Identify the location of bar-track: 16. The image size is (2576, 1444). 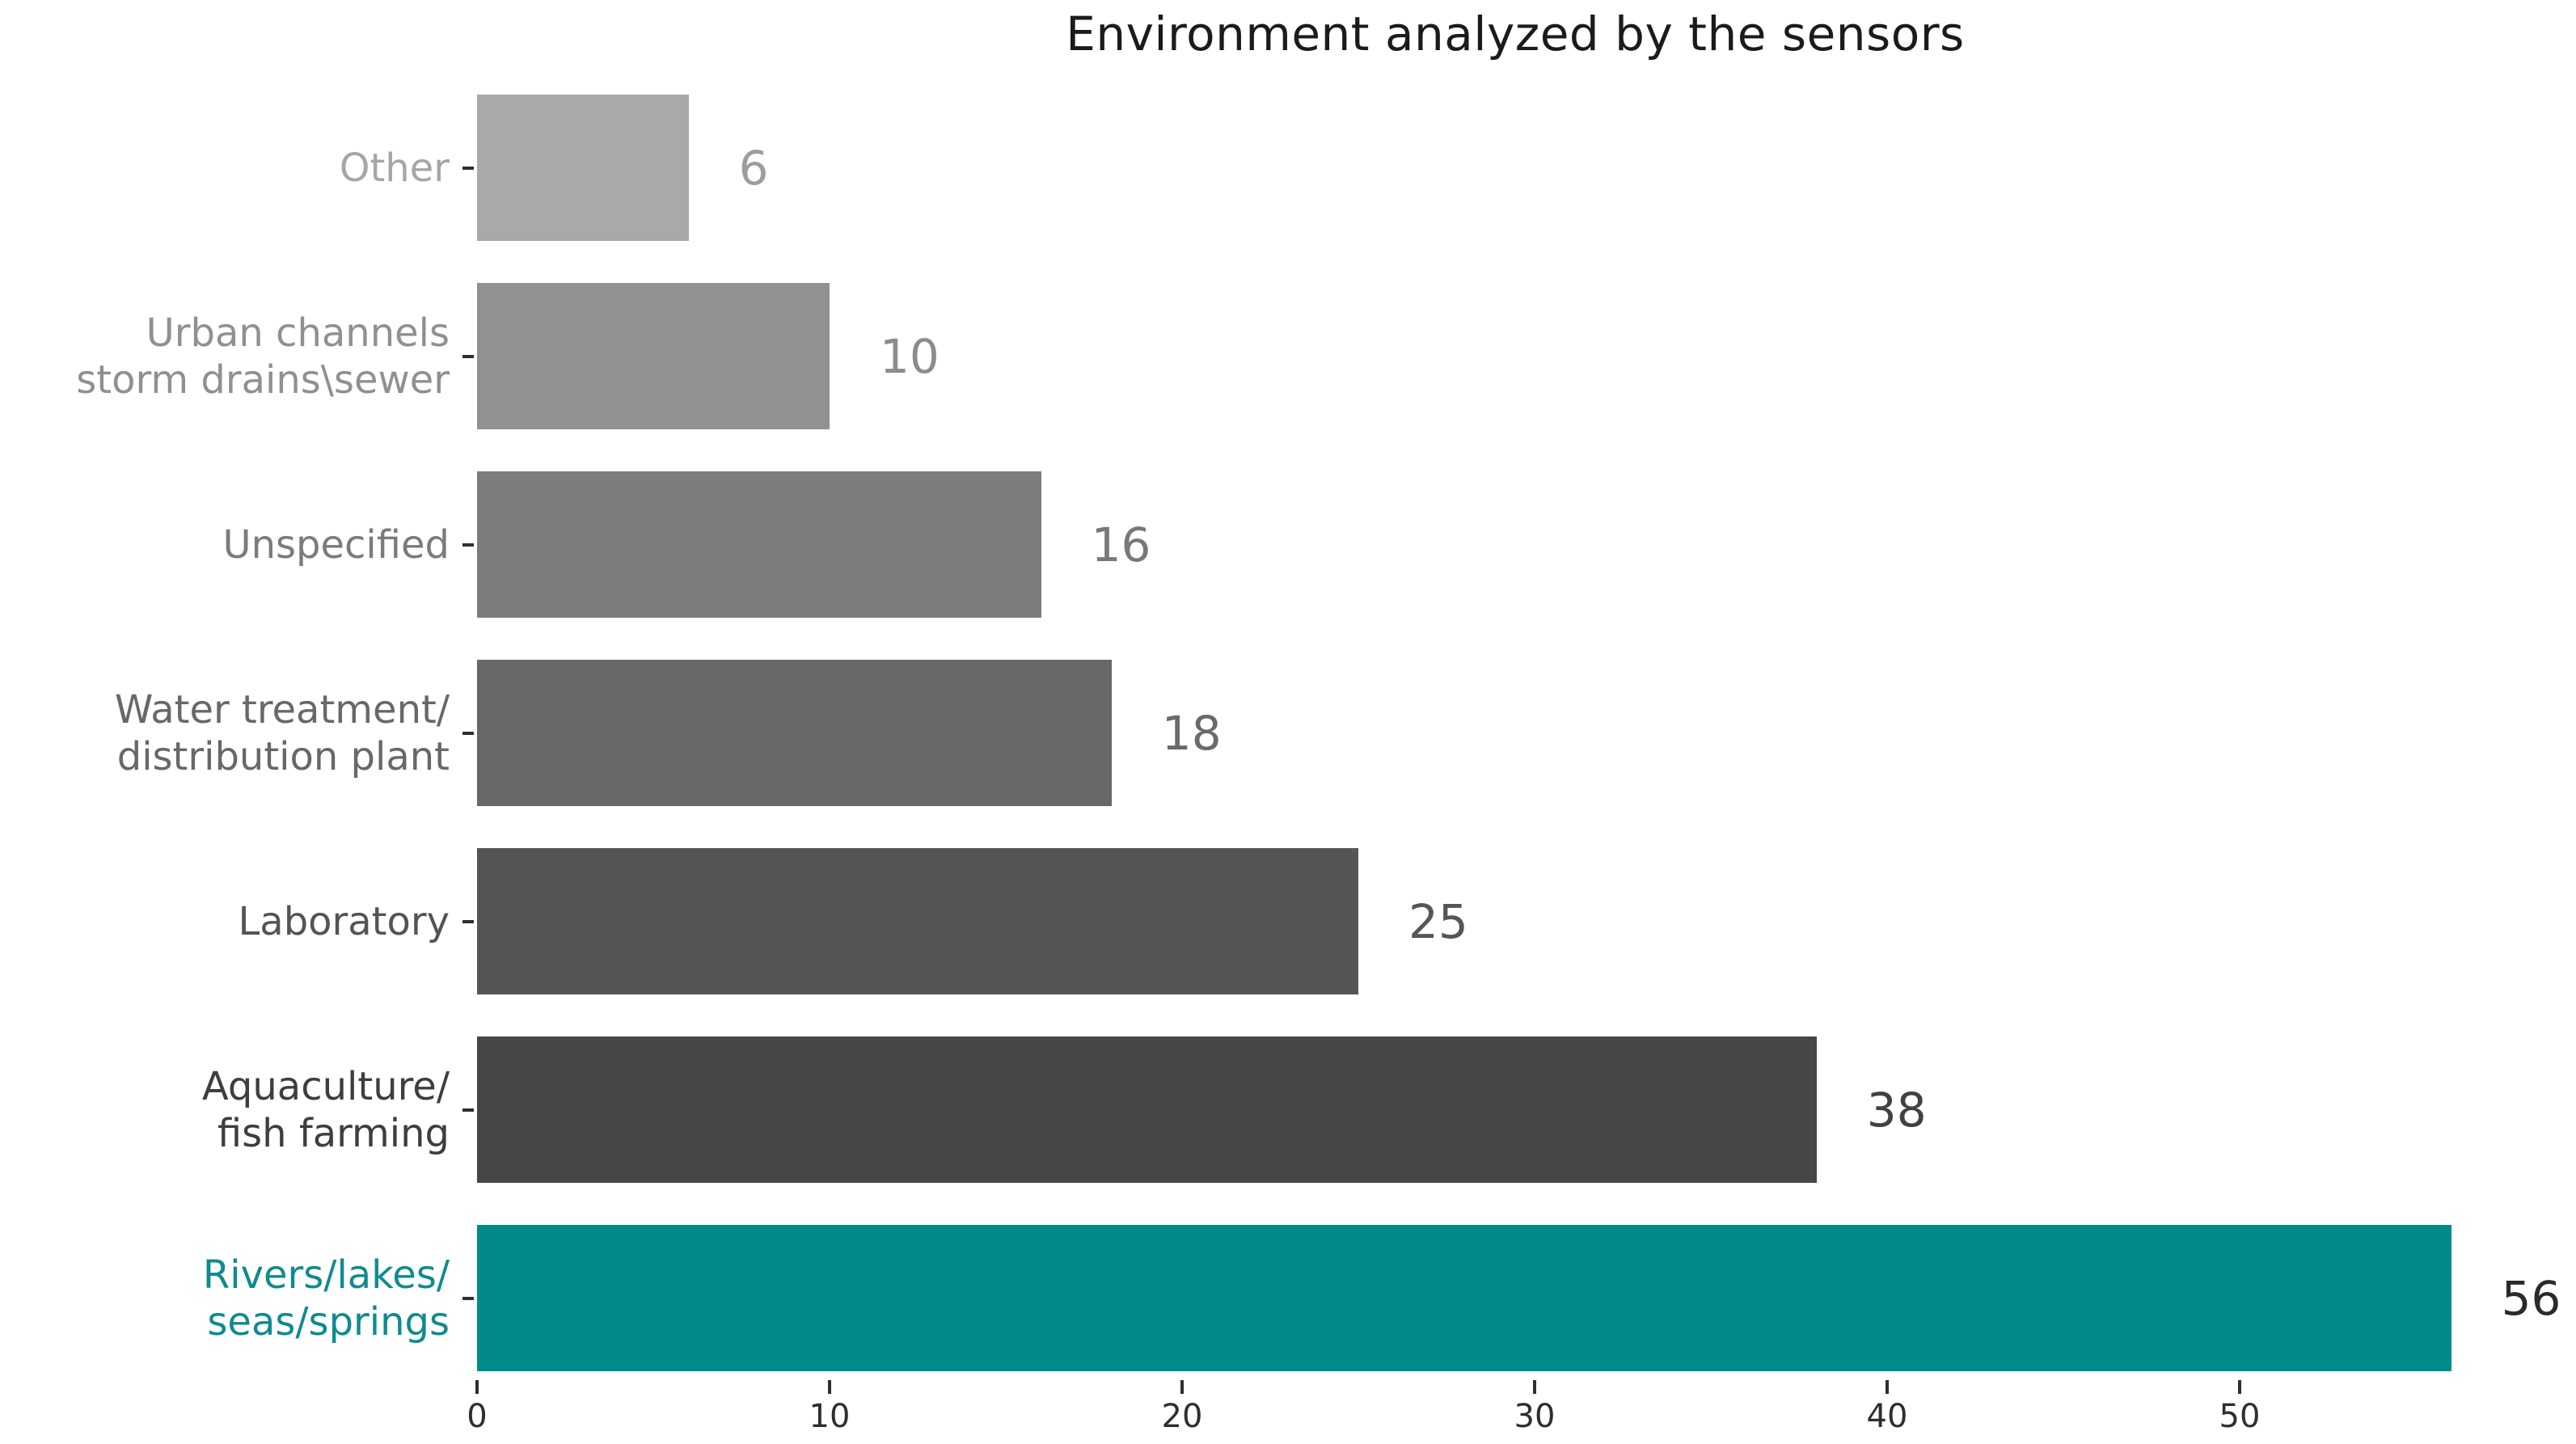
(1526, 544).